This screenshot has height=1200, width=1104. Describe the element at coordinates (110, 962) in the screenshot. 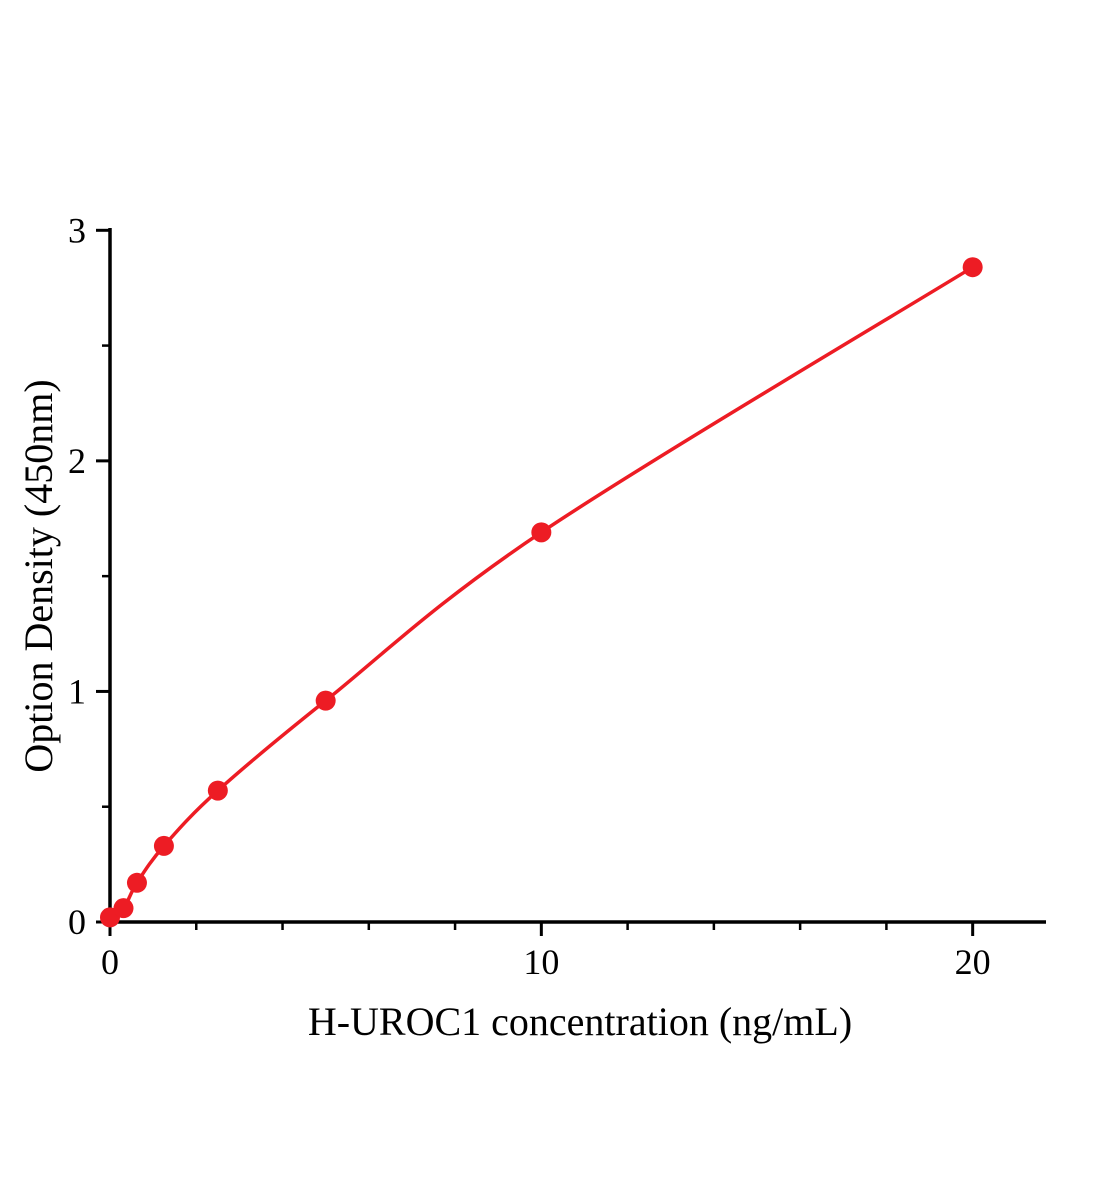

I see `x-tick-label: 0` at that location.